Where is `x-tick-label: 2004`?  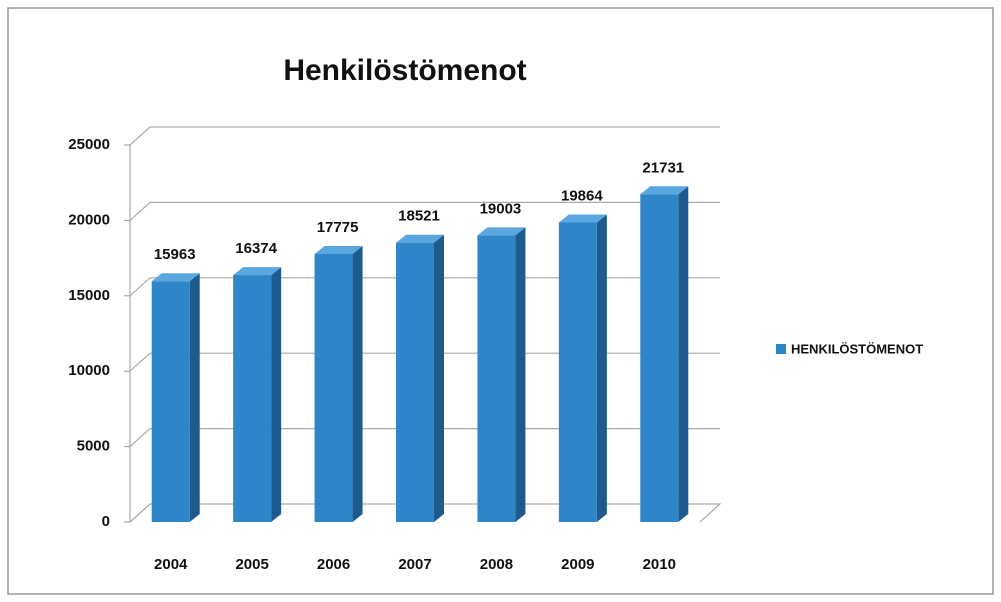
x-tick-label: 2004 is located at coordinates (171, 564).